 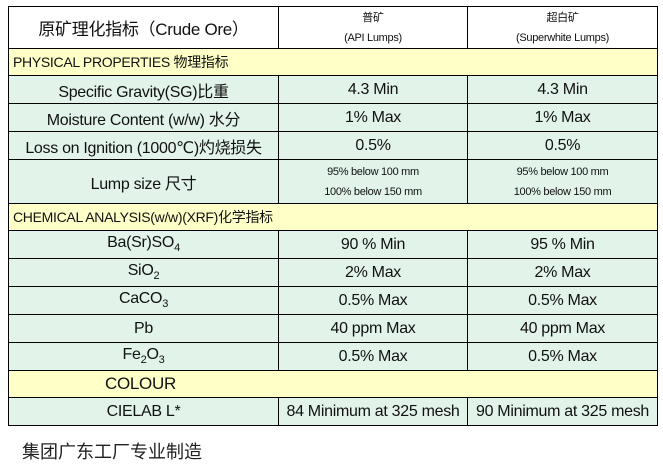 I want to click on value-cell: 90 Minimum at 325 mesh, so click(x=562, y=411).